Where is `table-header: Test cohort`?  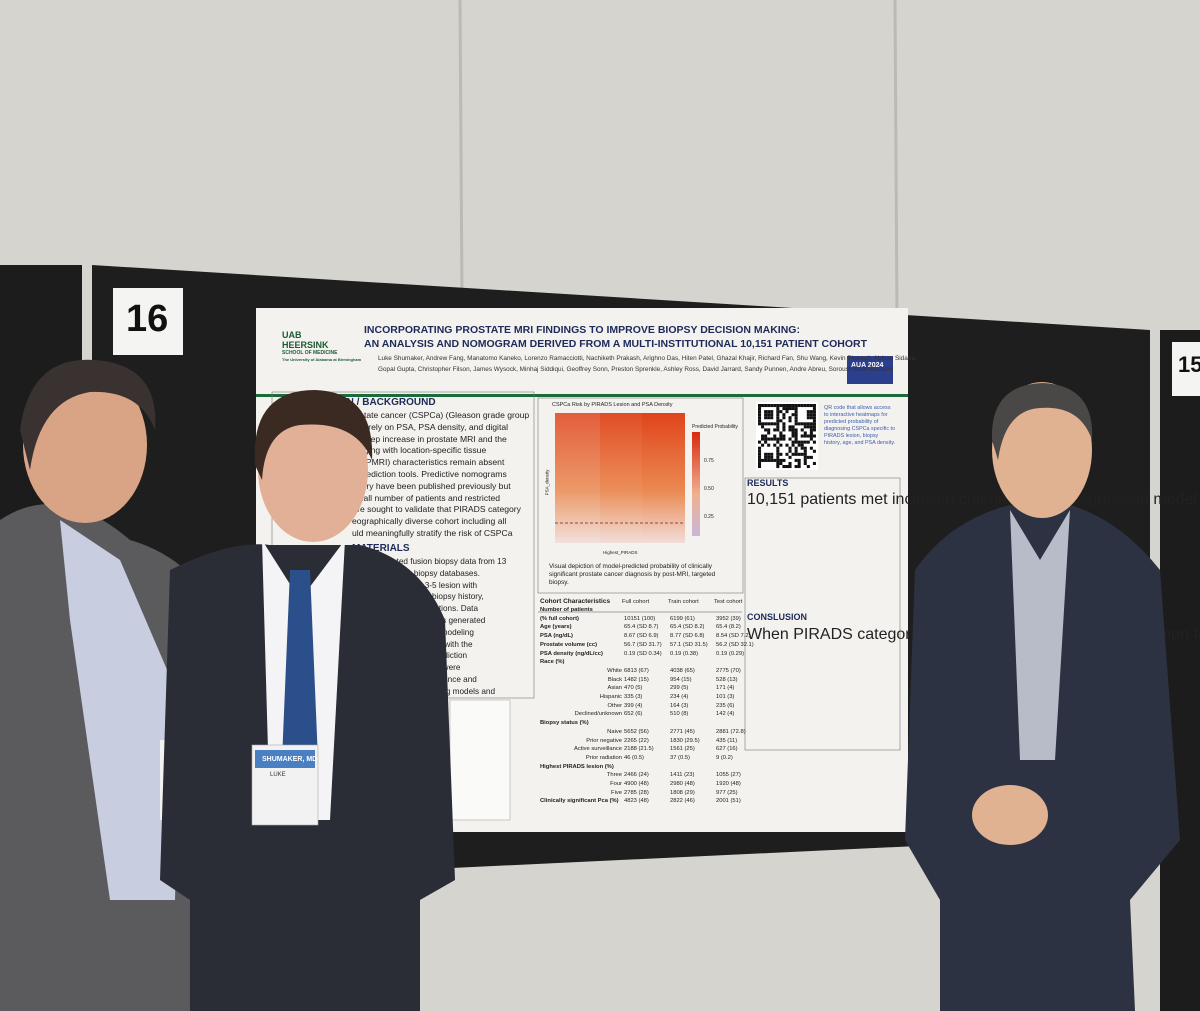 table-header: Test cohort is located at coordinates (728, 602).